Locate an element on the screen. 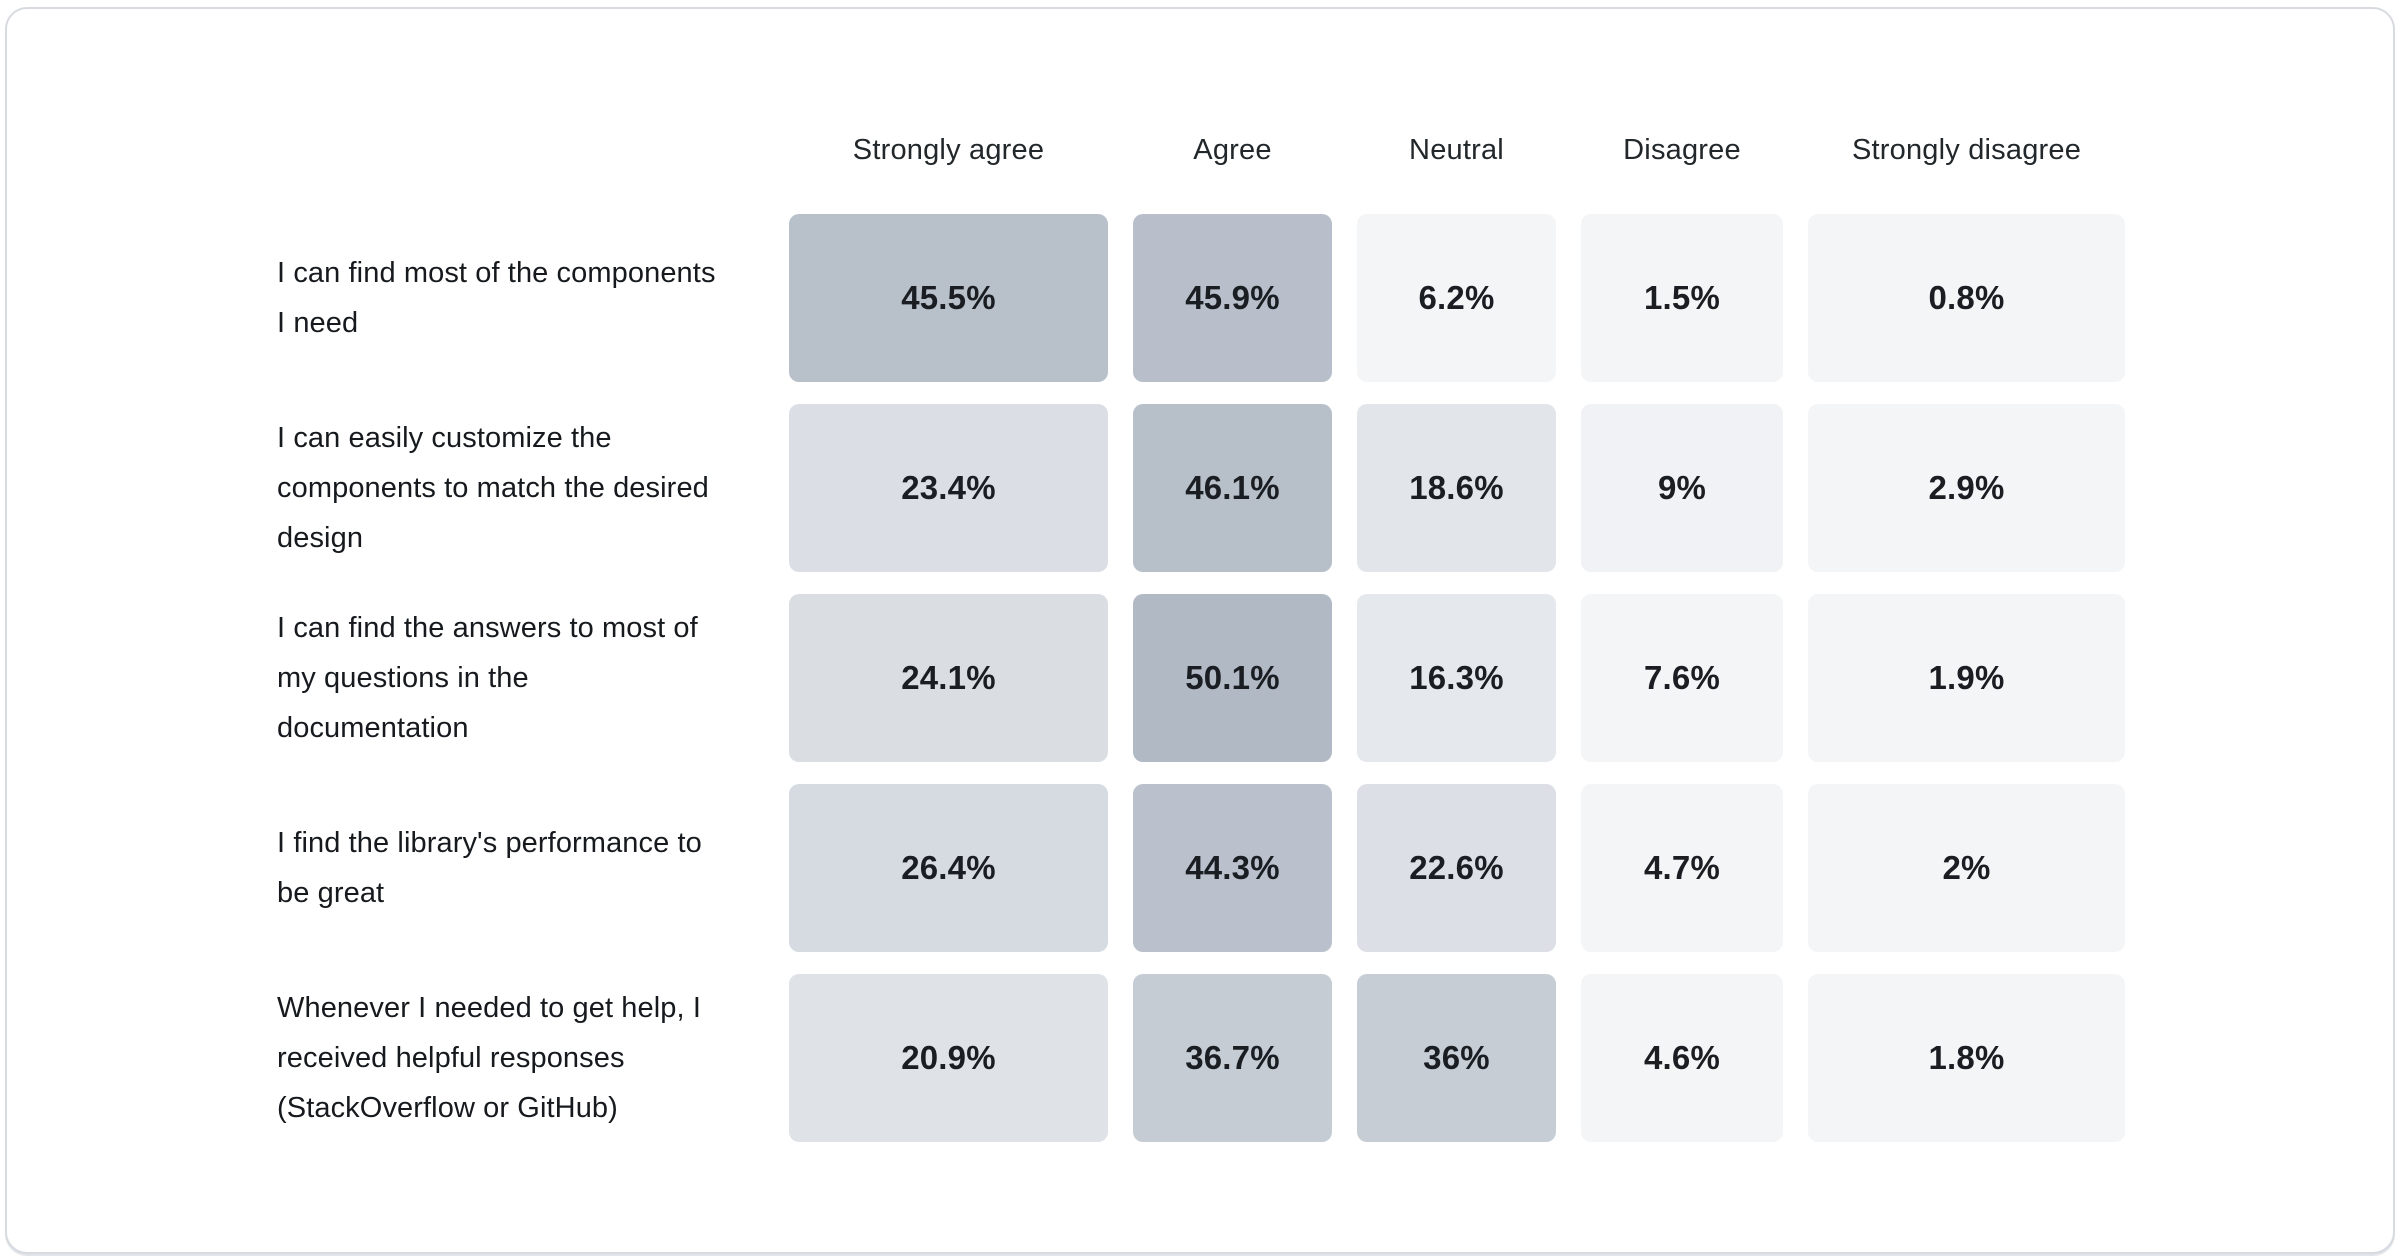 This screenshot has height=1256, width=2400. heatmap-cell: 46.1% is located at coordinates (1232, 488).